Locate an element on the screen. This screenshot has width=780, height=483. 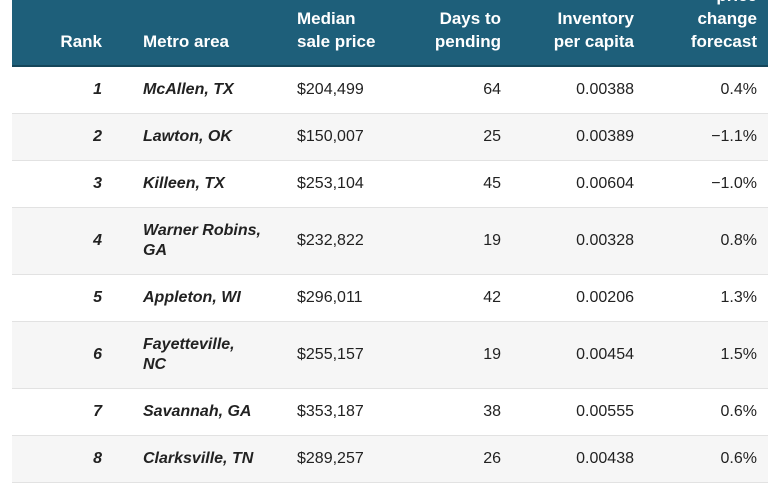
value-cell: $232,822 is located at coordinates (330, 240).